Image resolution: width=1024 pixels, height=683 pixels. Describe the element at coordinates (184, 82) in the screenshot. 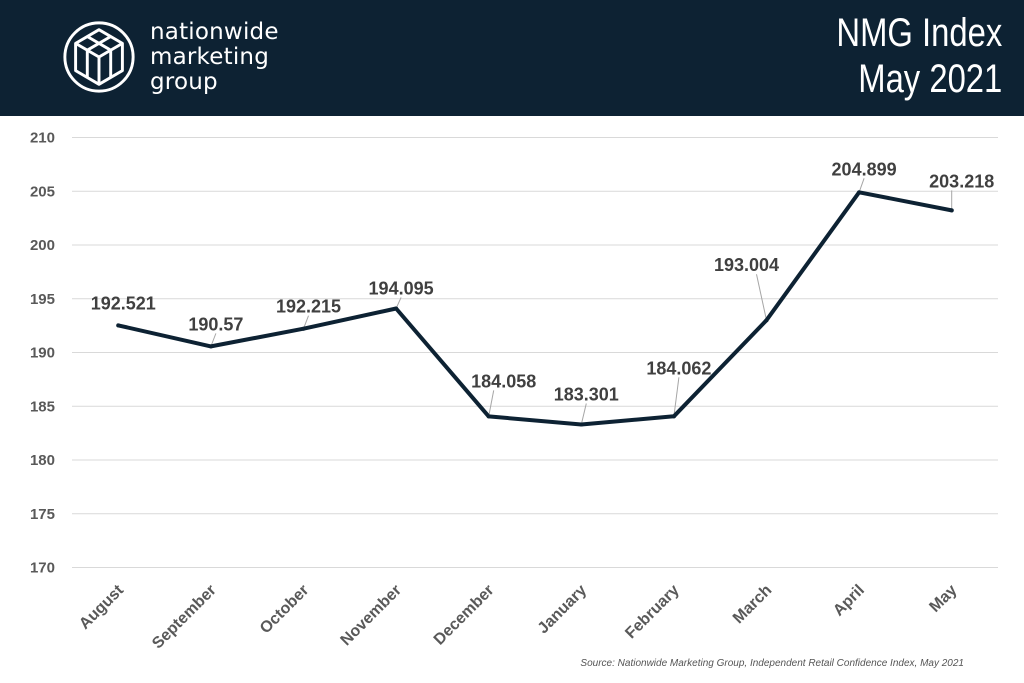

I see `brand-line-3: group` at that location.